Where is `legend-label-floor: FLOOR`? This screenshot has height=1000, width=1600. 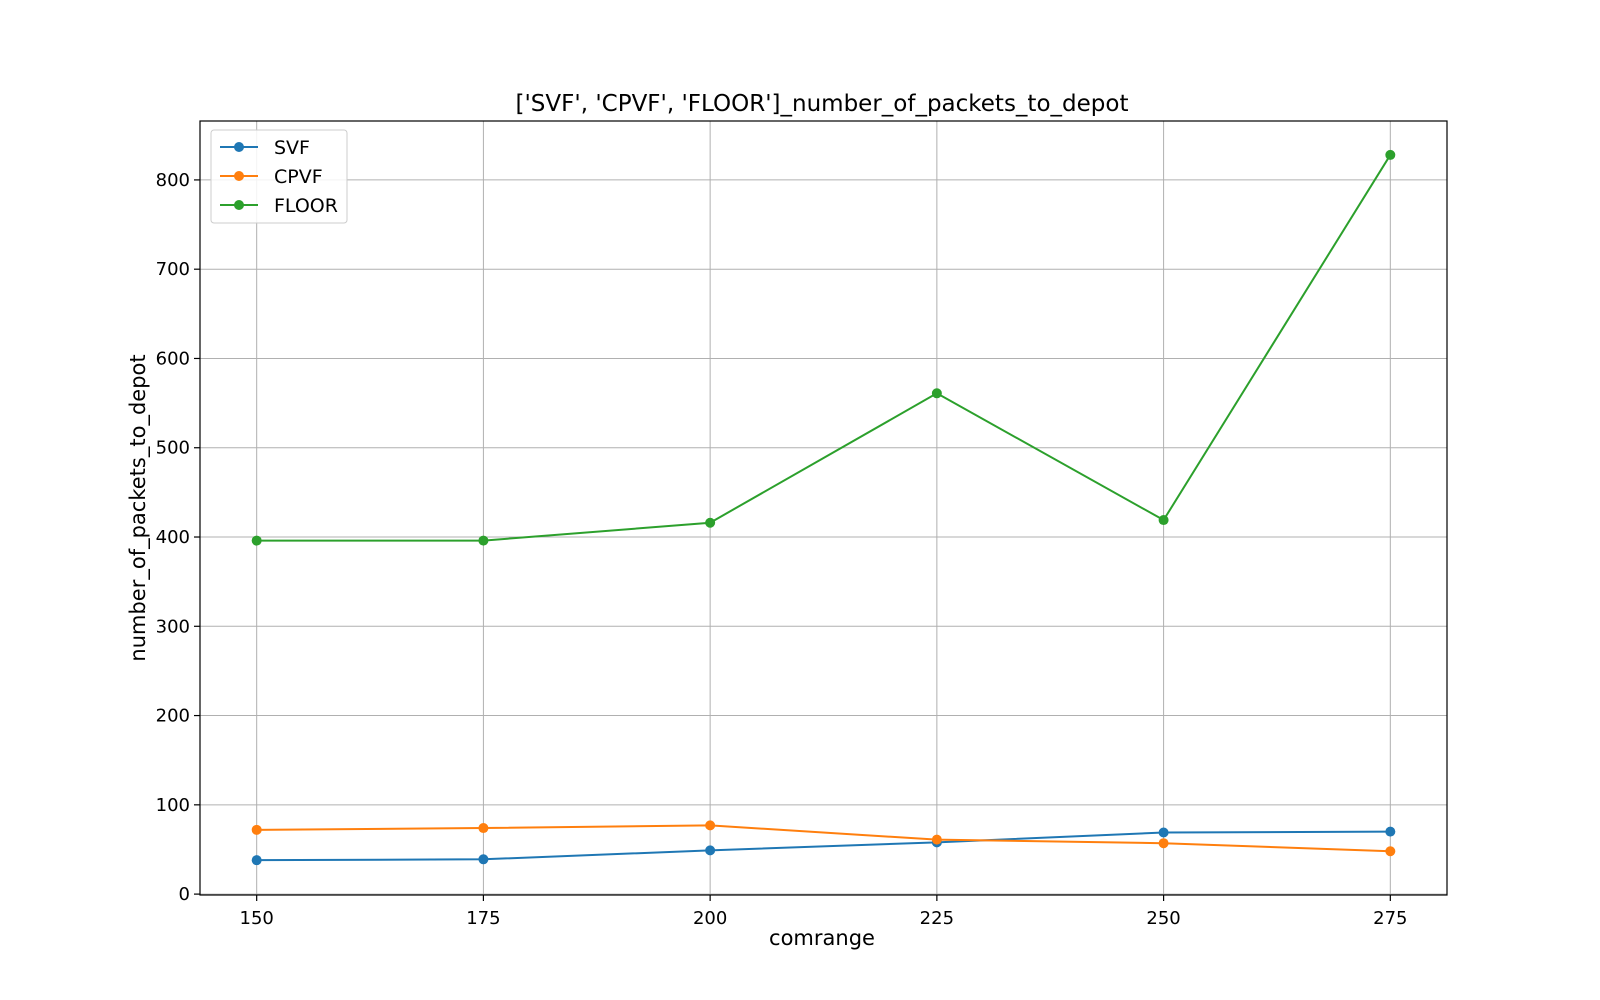
legend-label-floor: FLOOR is located at coordinates (306, 206).